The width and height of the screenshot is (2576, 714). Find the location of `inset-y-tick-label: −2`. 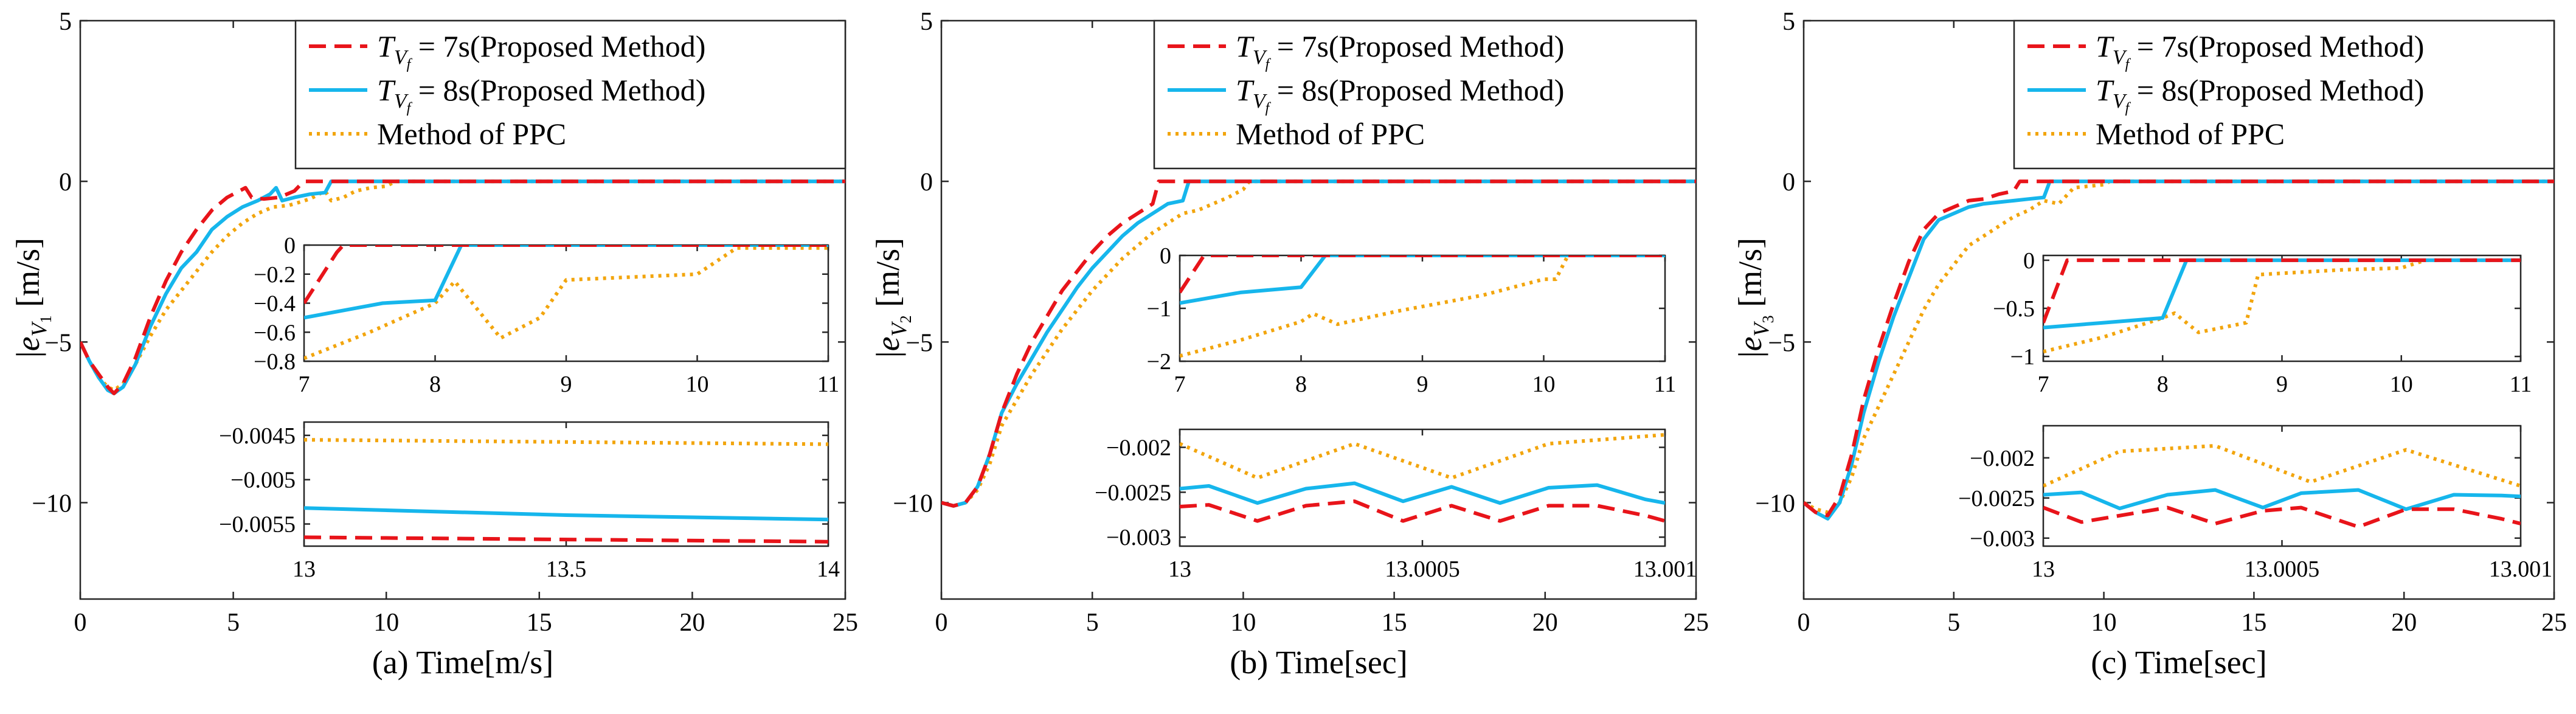

inset-y-tick-label: −2 is located at coordinates (1159, 362).